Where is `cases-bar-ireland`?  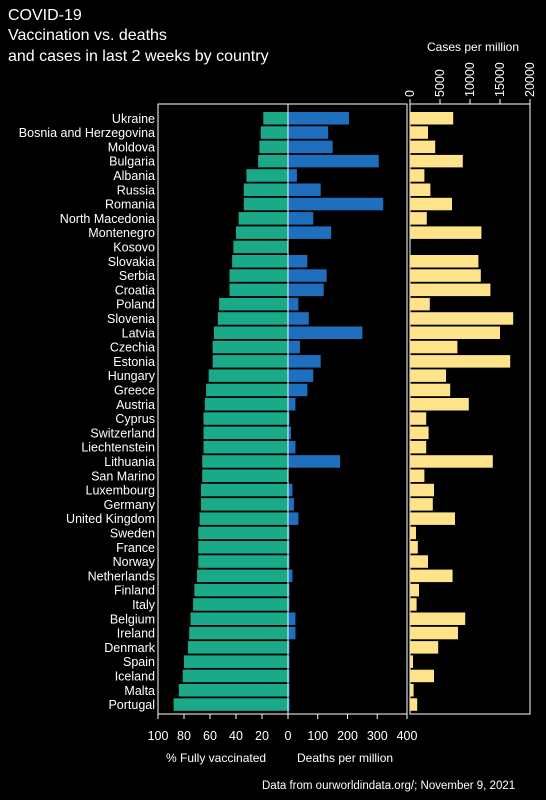
cases-bar-ireland is located at coordinates (434, 633).